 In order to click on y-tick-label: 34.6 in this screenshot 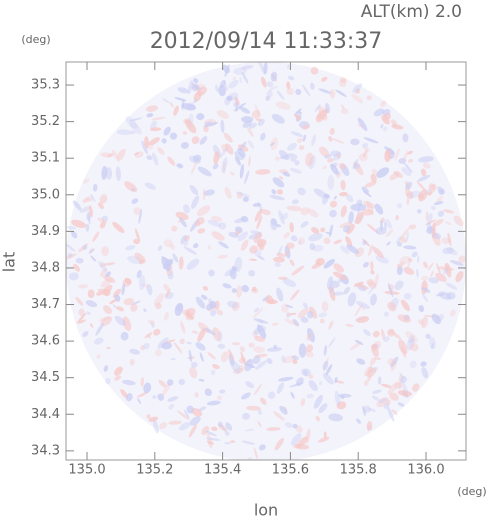, I will do `click(45, 341)`.